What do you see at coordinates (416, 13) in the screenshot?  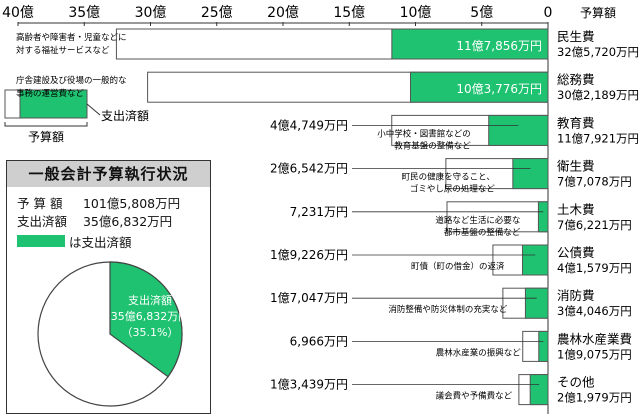 I see `x-tick-label: 10億` at bounding box center [416, 13].